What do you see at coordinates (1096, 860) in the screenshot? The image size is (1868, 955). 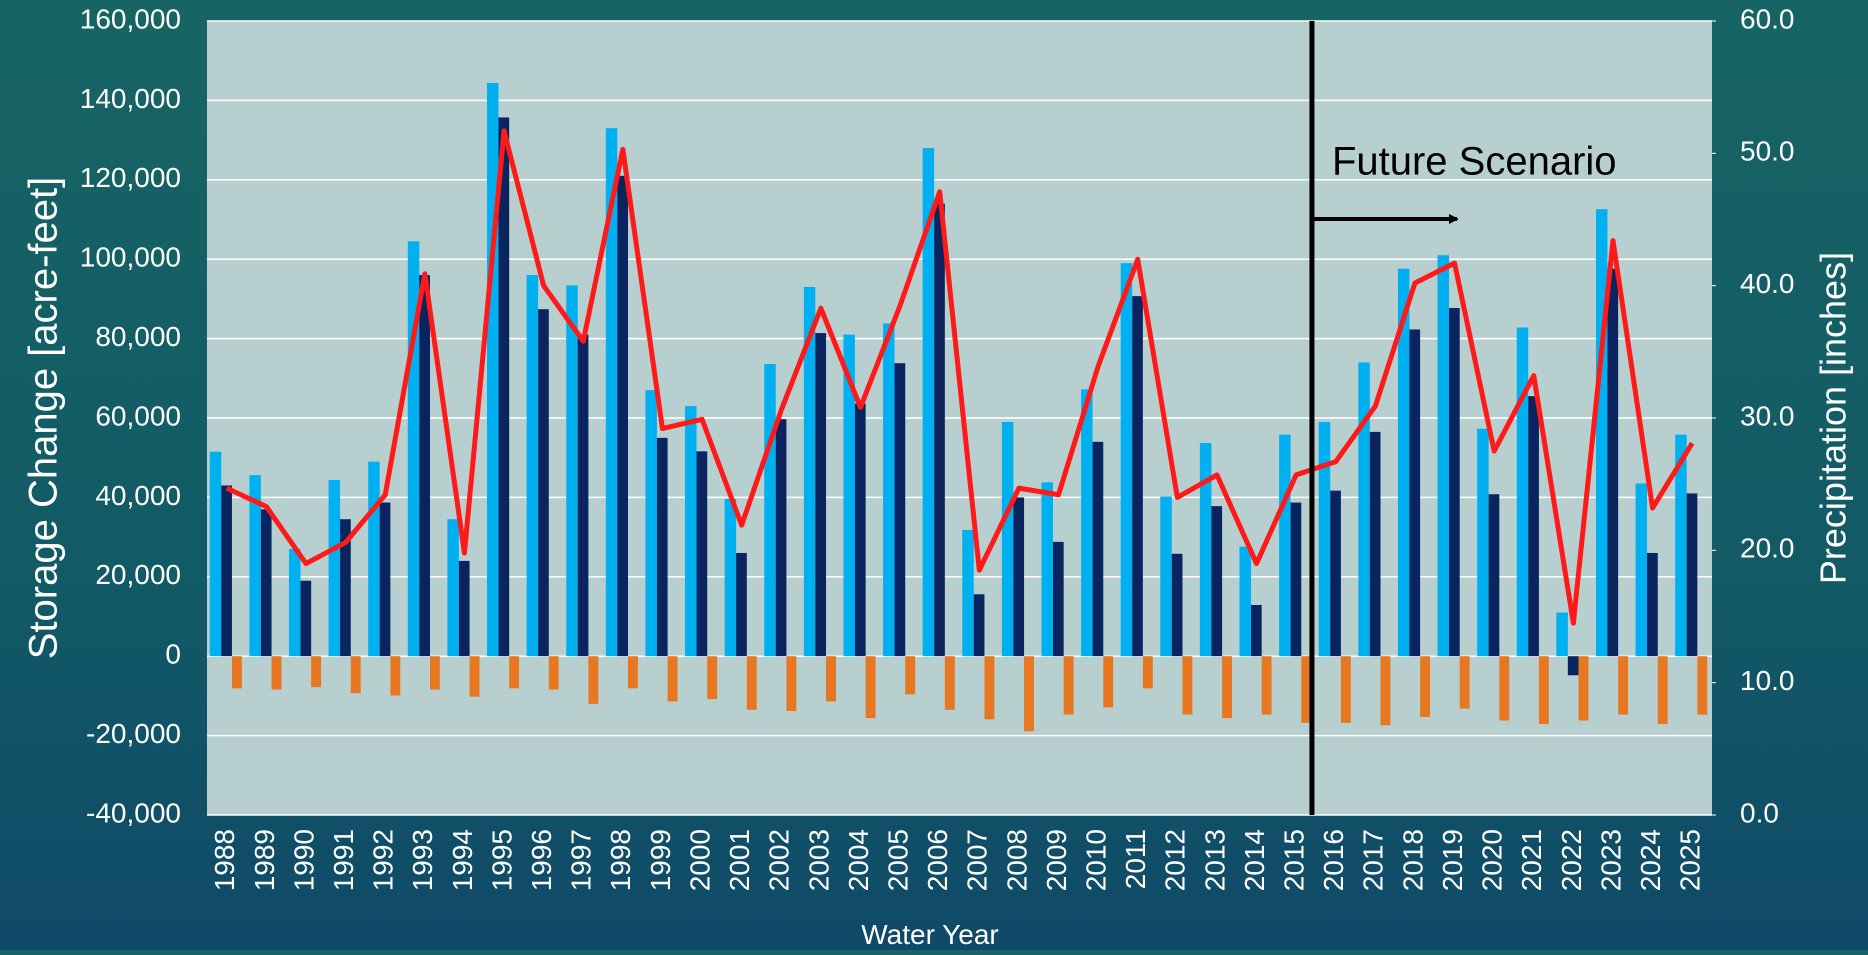 I see `x-tick-label: 2010` at bounding box center [1096, 860].